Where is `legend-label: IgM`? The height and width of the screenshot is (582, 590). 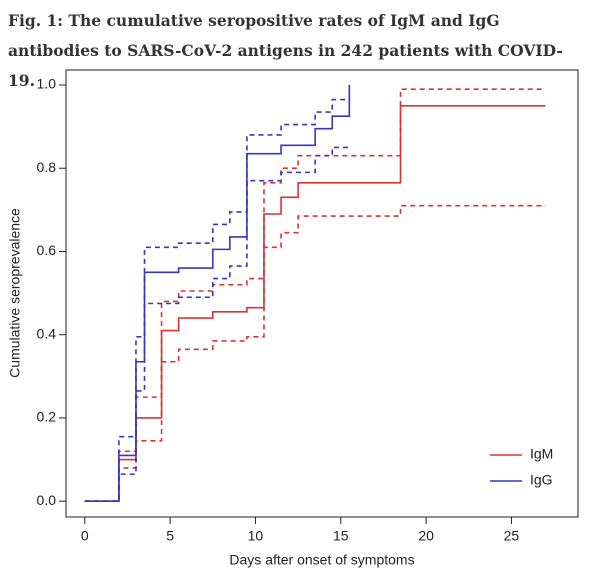 legend-label: IgM is located at coordinates (541, 454).